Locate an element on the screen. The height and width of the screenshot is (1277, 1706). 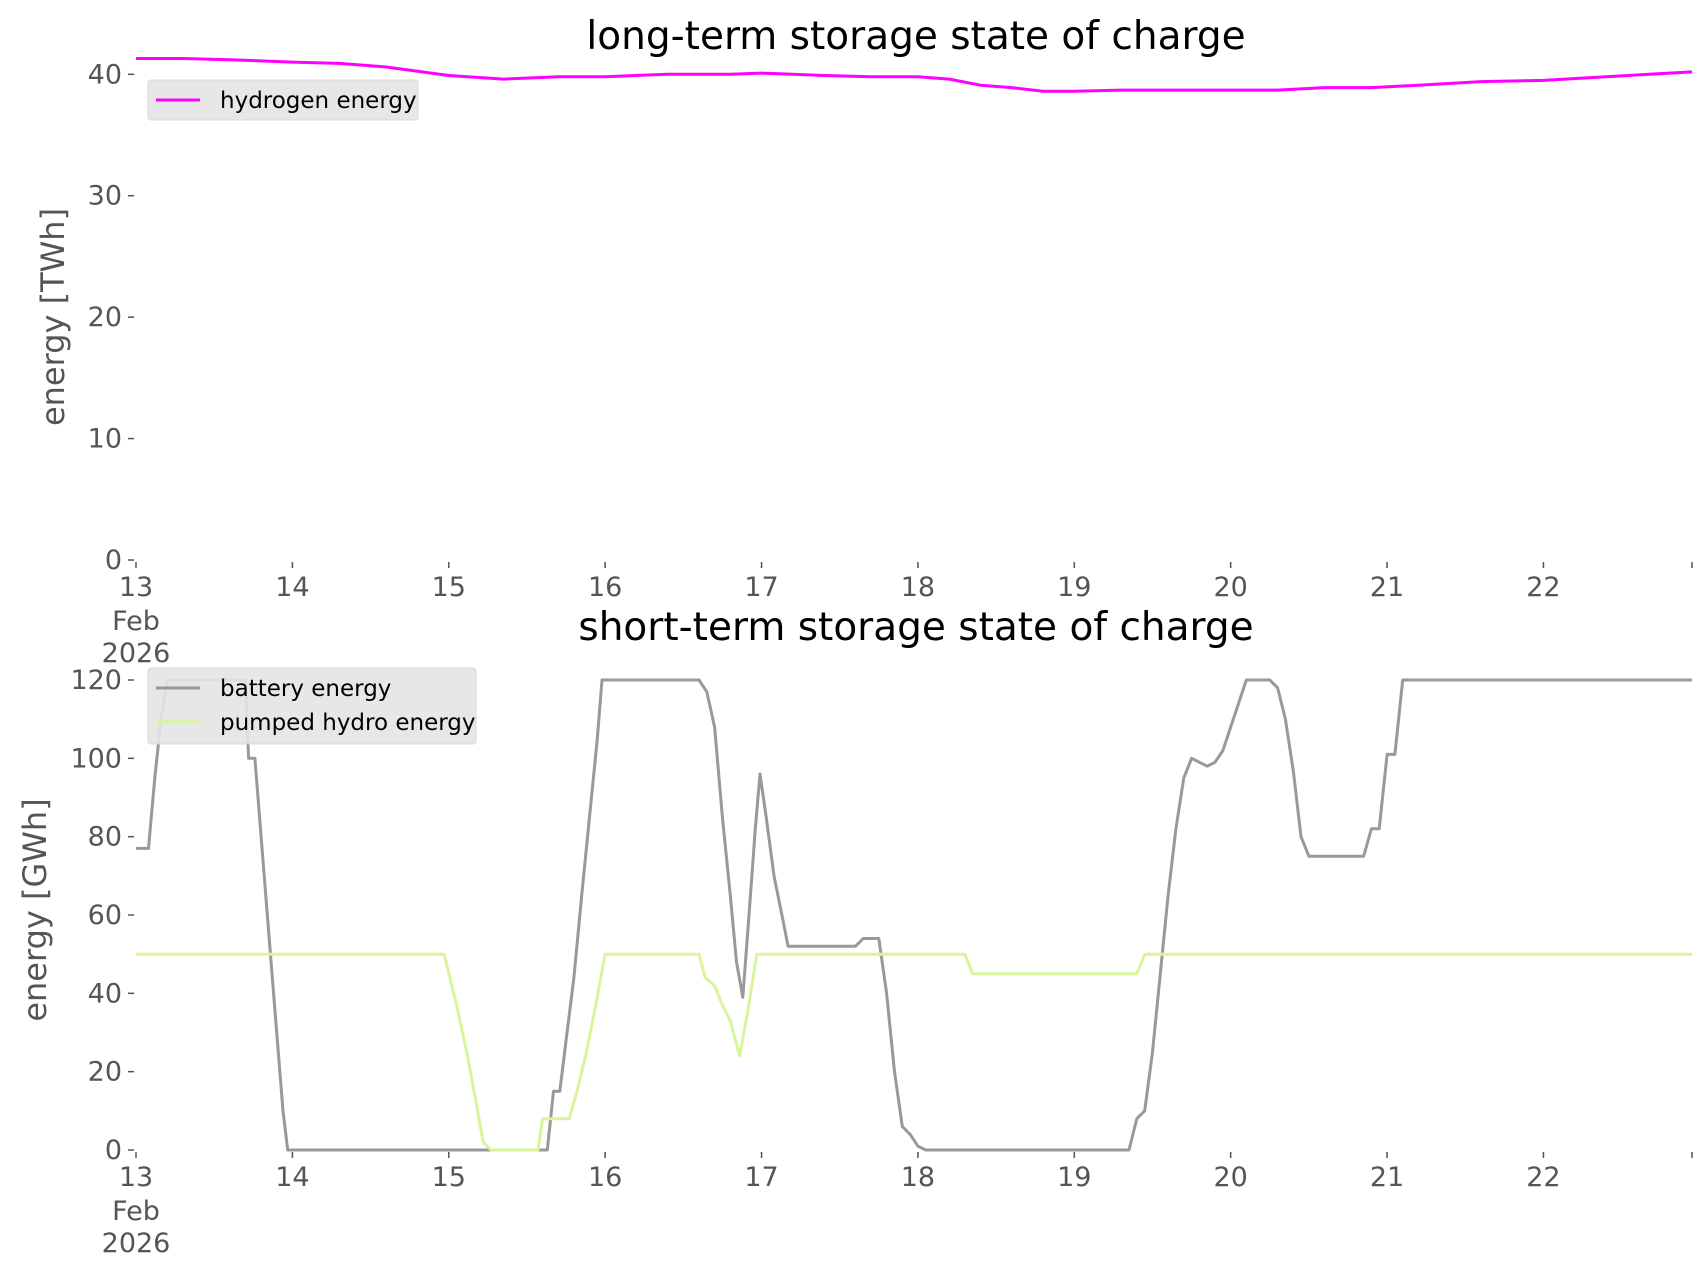
series-lines is located at coordinates (914, 75).